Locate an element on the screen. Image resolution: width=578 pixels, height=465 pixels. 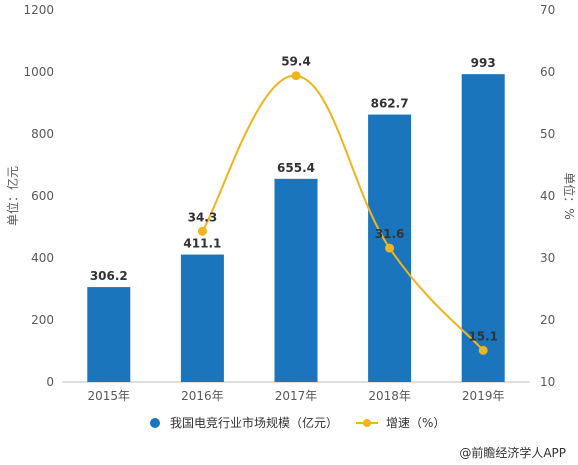
x-tick-label: 2018年 is located at coordinates (389, 396).